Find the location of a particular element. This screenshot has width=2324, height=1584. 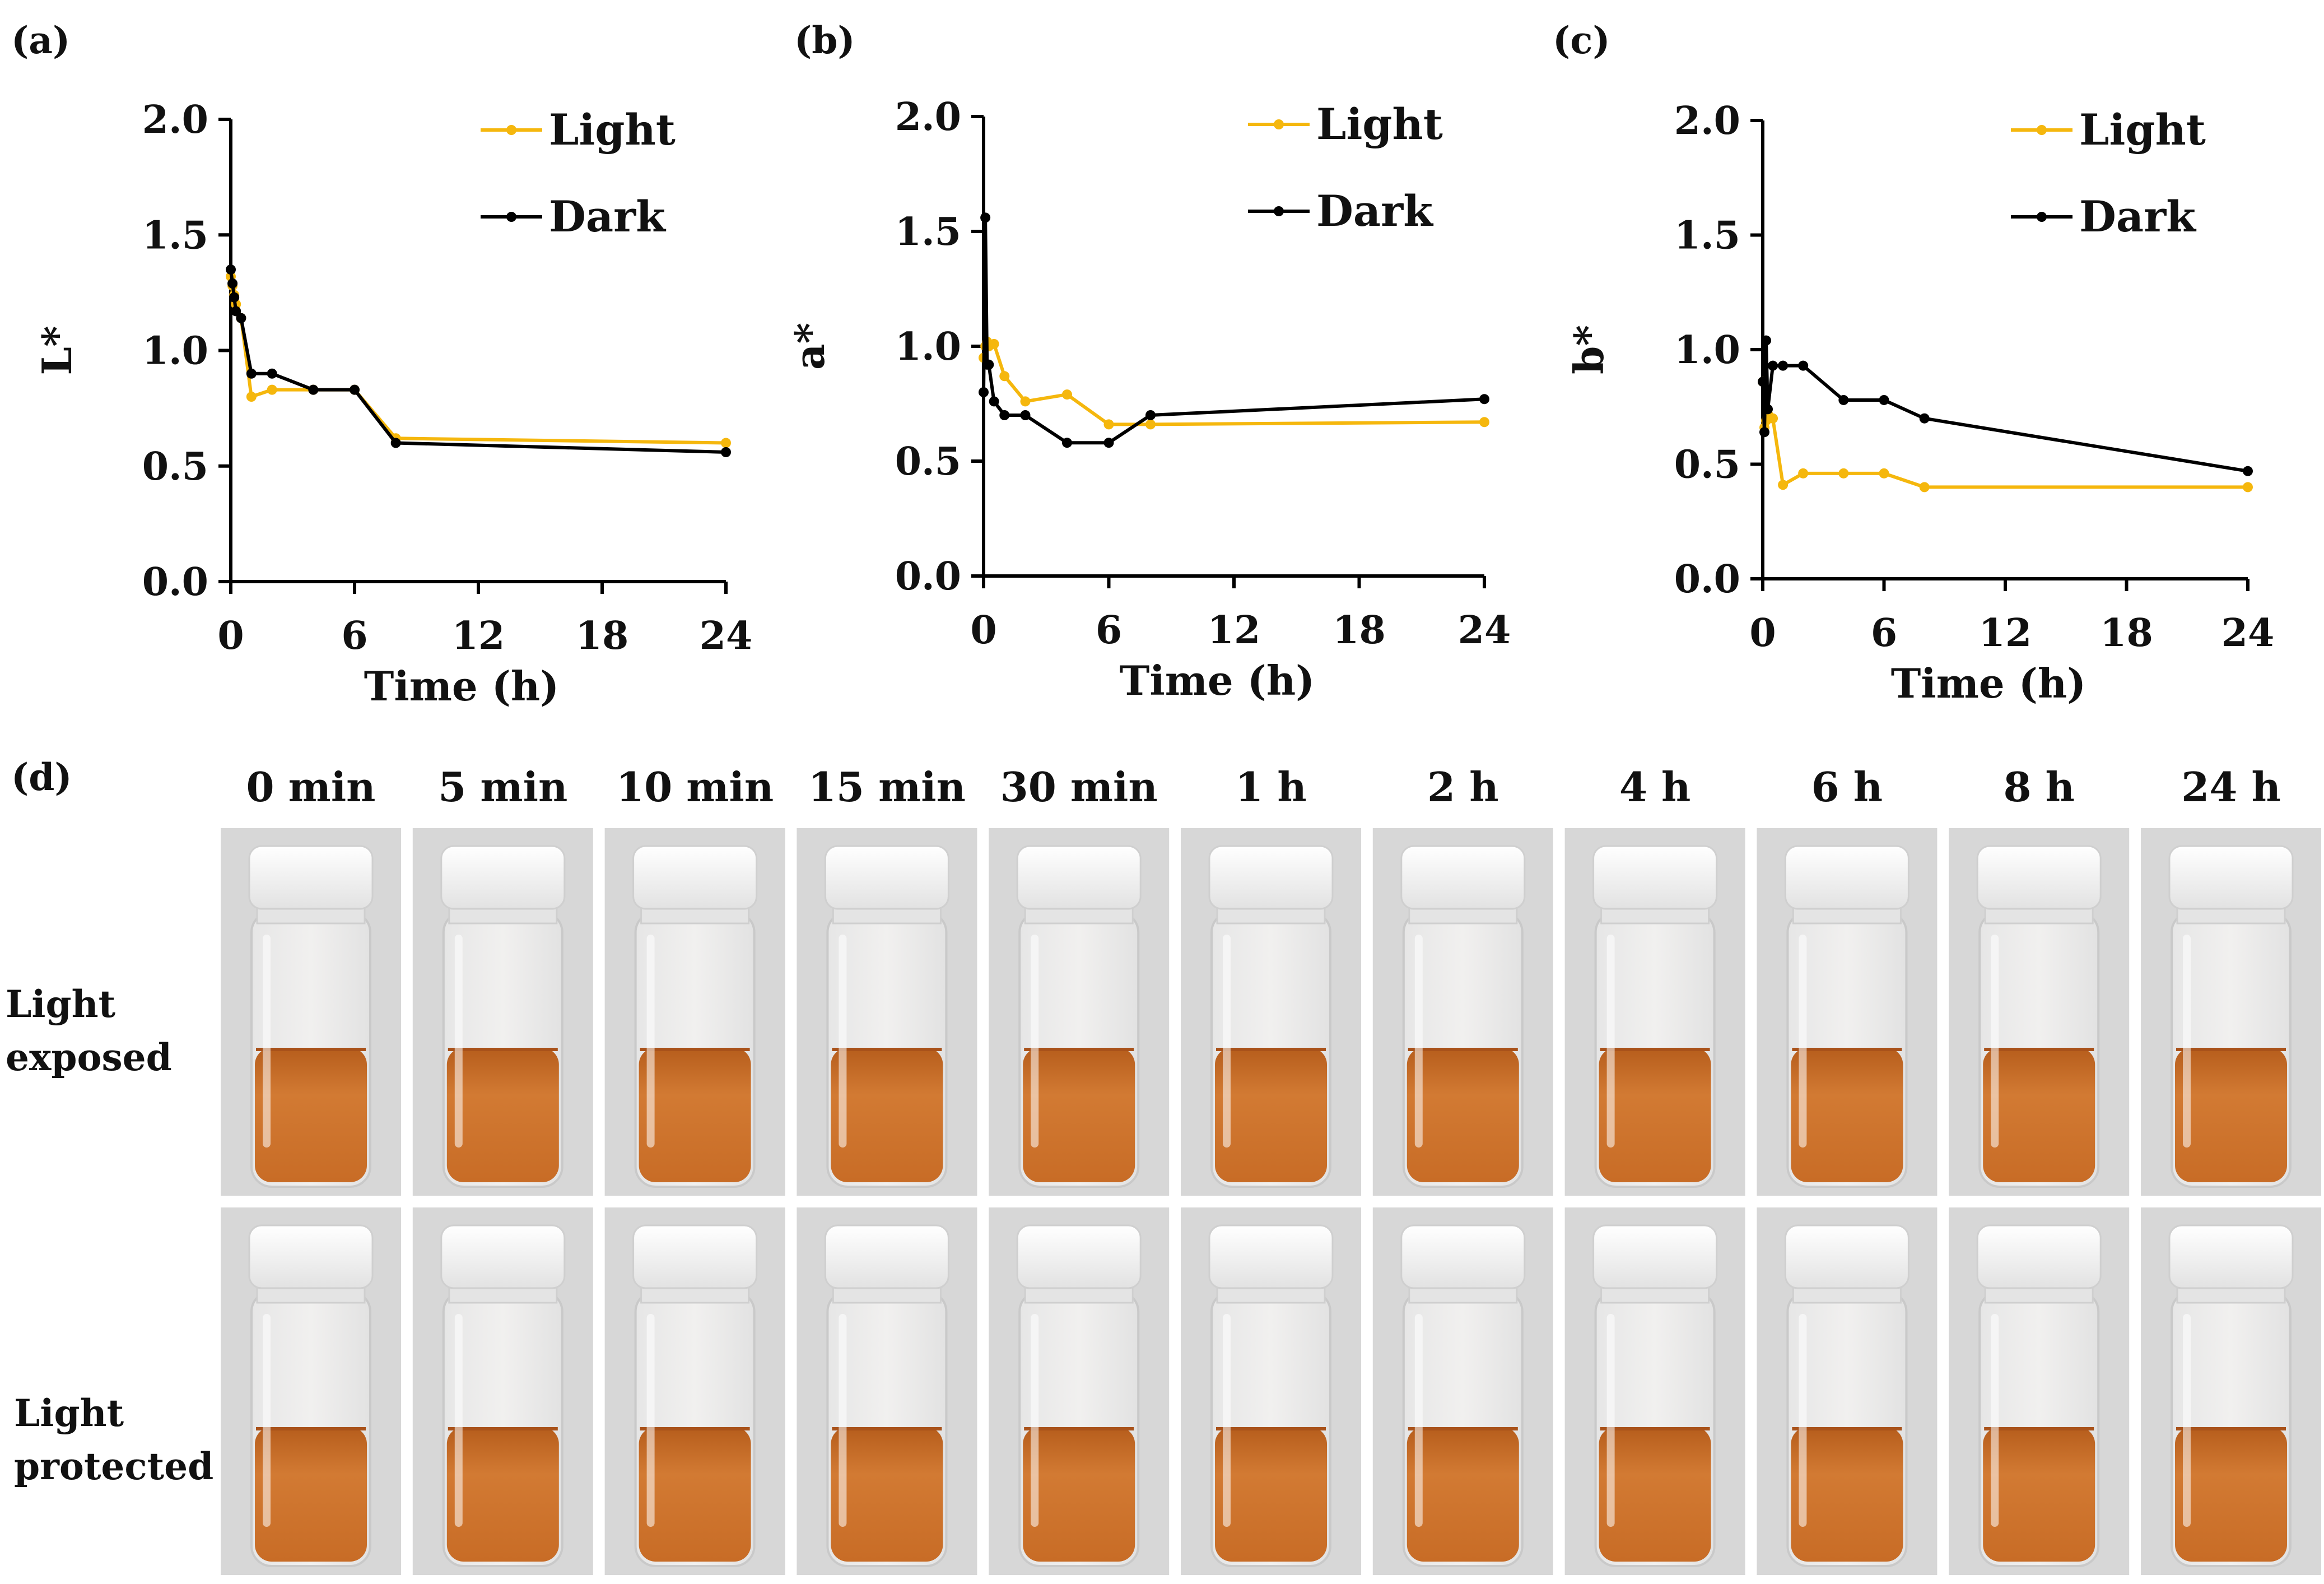

y-axis-title: L* is located at coordinates (57, 350).